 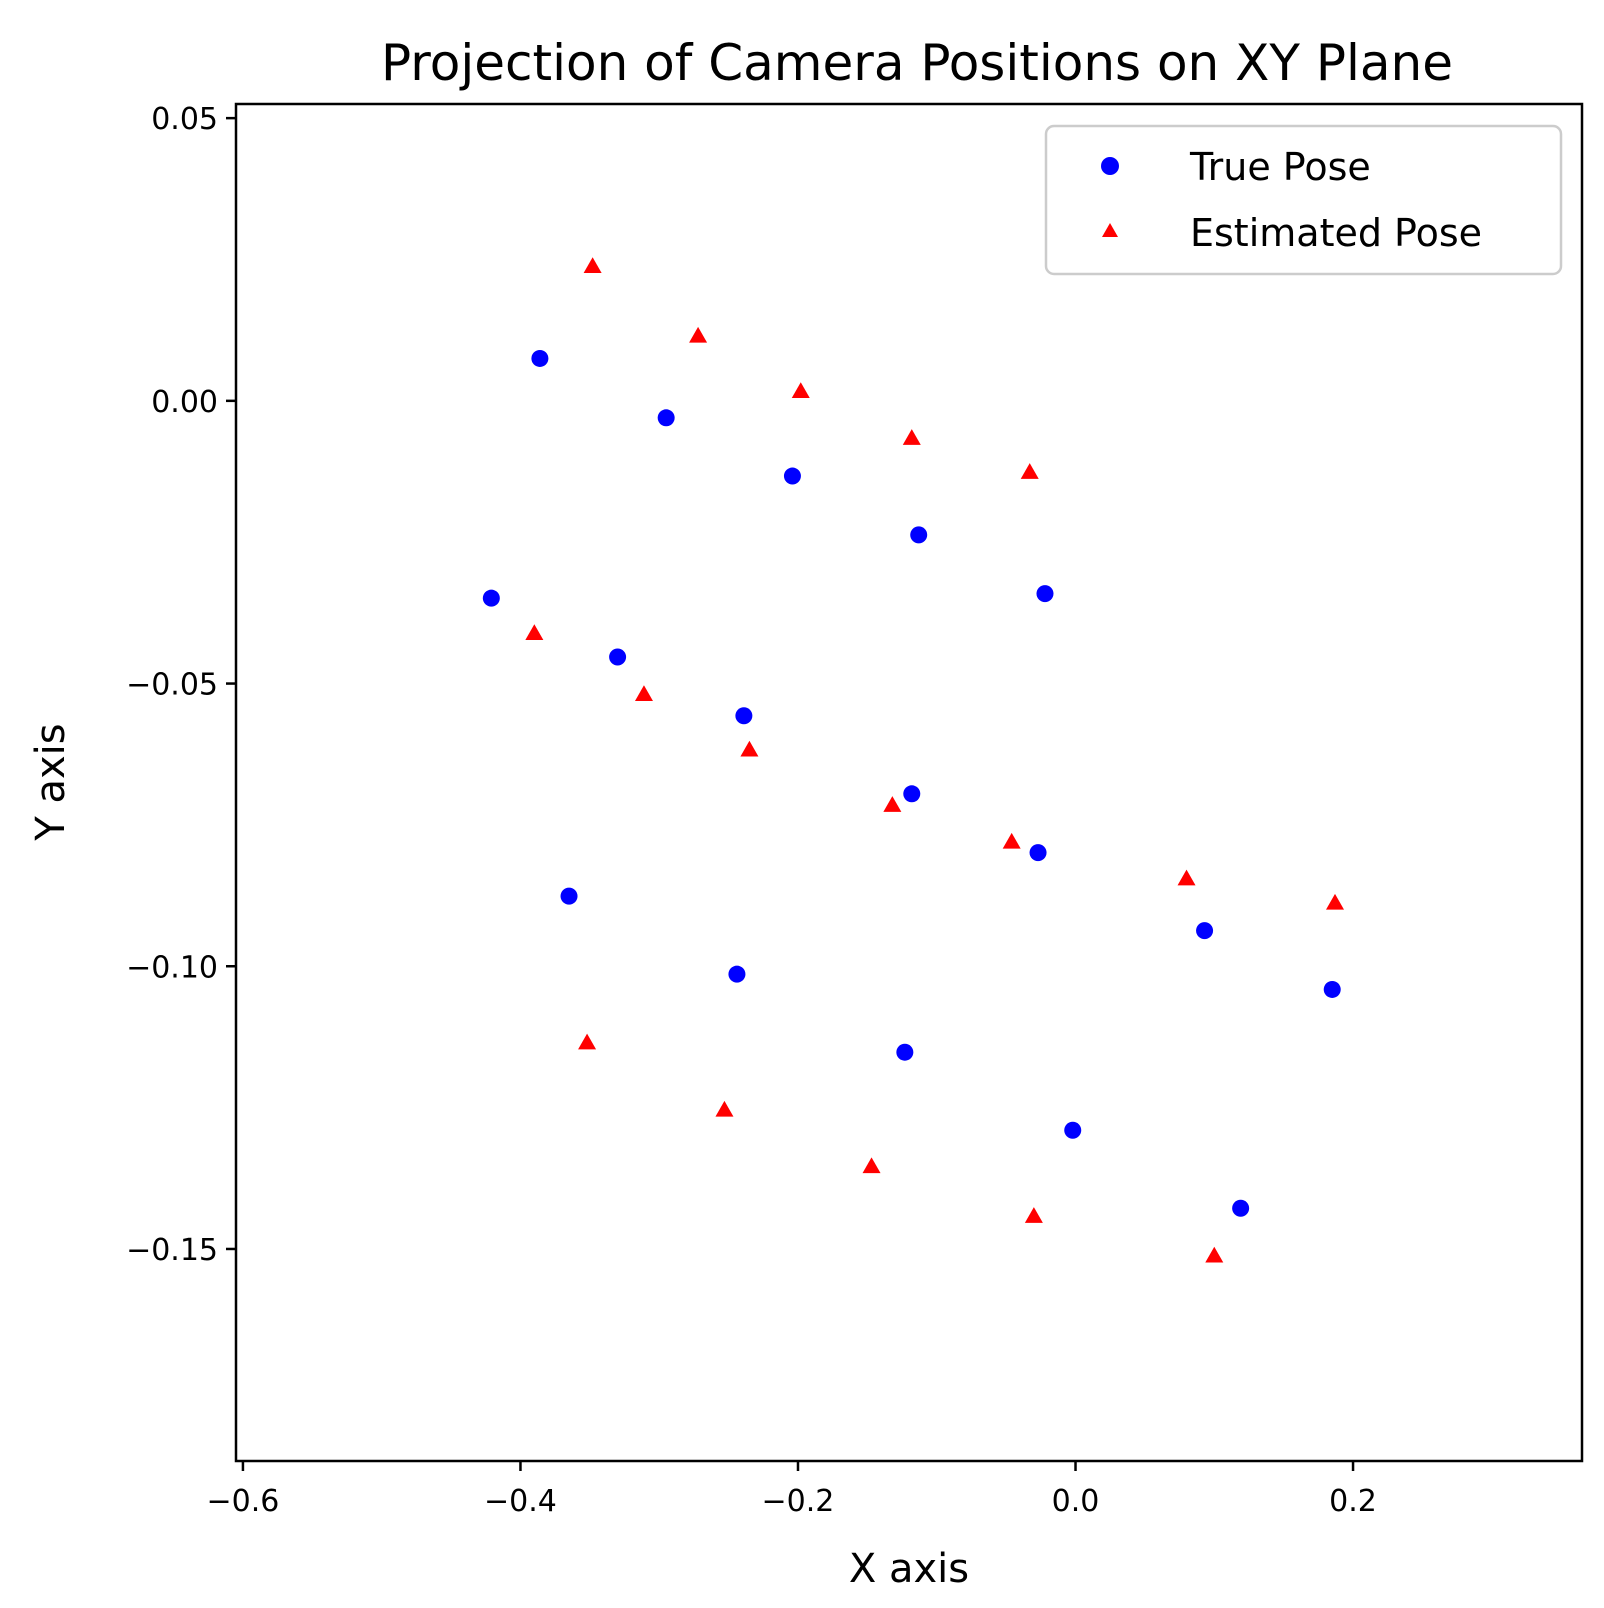 I want to click on legend-box, so click(x=1303, y=200).